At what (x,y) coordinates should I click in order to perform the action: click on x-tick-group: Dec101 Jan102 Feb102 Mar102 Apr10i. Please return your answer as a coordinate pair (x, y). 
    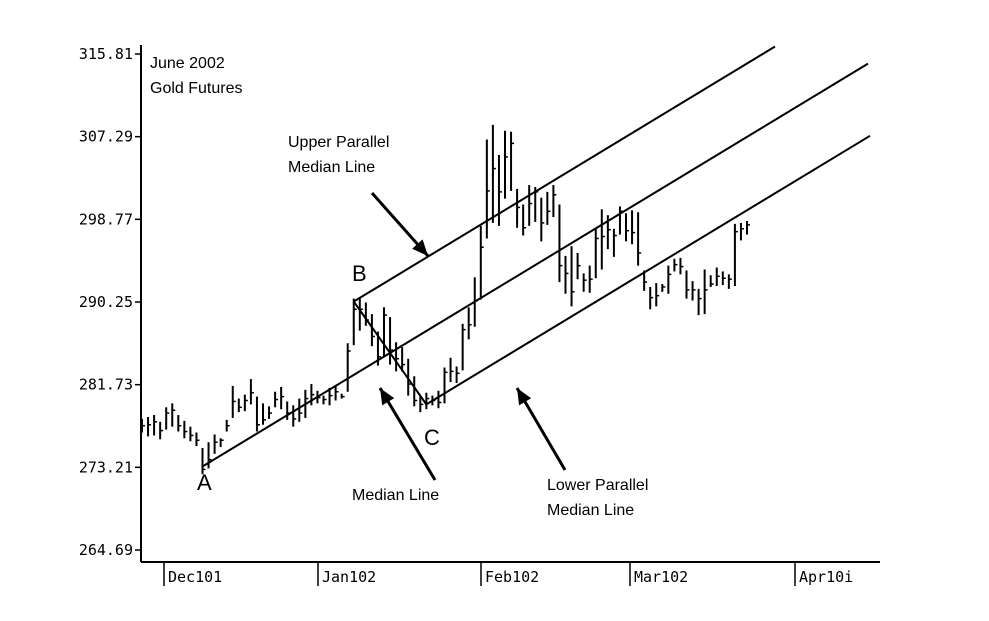
    Looking at the image, I should click on (508, 574).